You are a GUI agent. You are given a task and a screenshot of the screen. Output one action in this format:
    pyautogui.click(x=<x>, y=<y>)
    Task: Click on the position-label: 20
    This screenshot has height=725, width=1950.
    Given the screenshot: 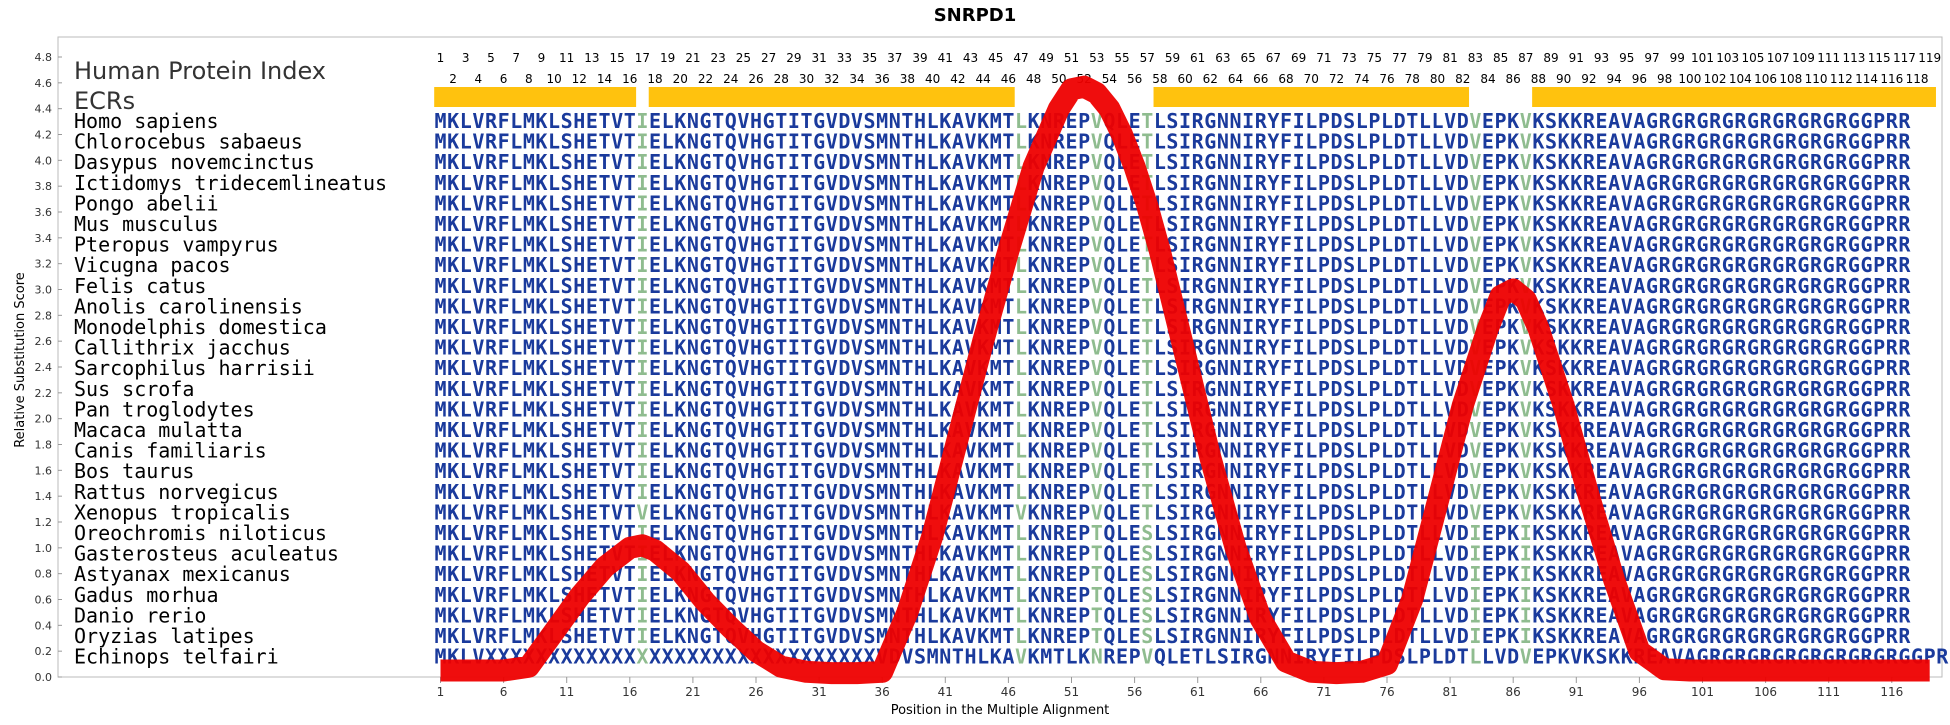 What is the action you would take?
    pyautogui.click(x=680, y=79)
    